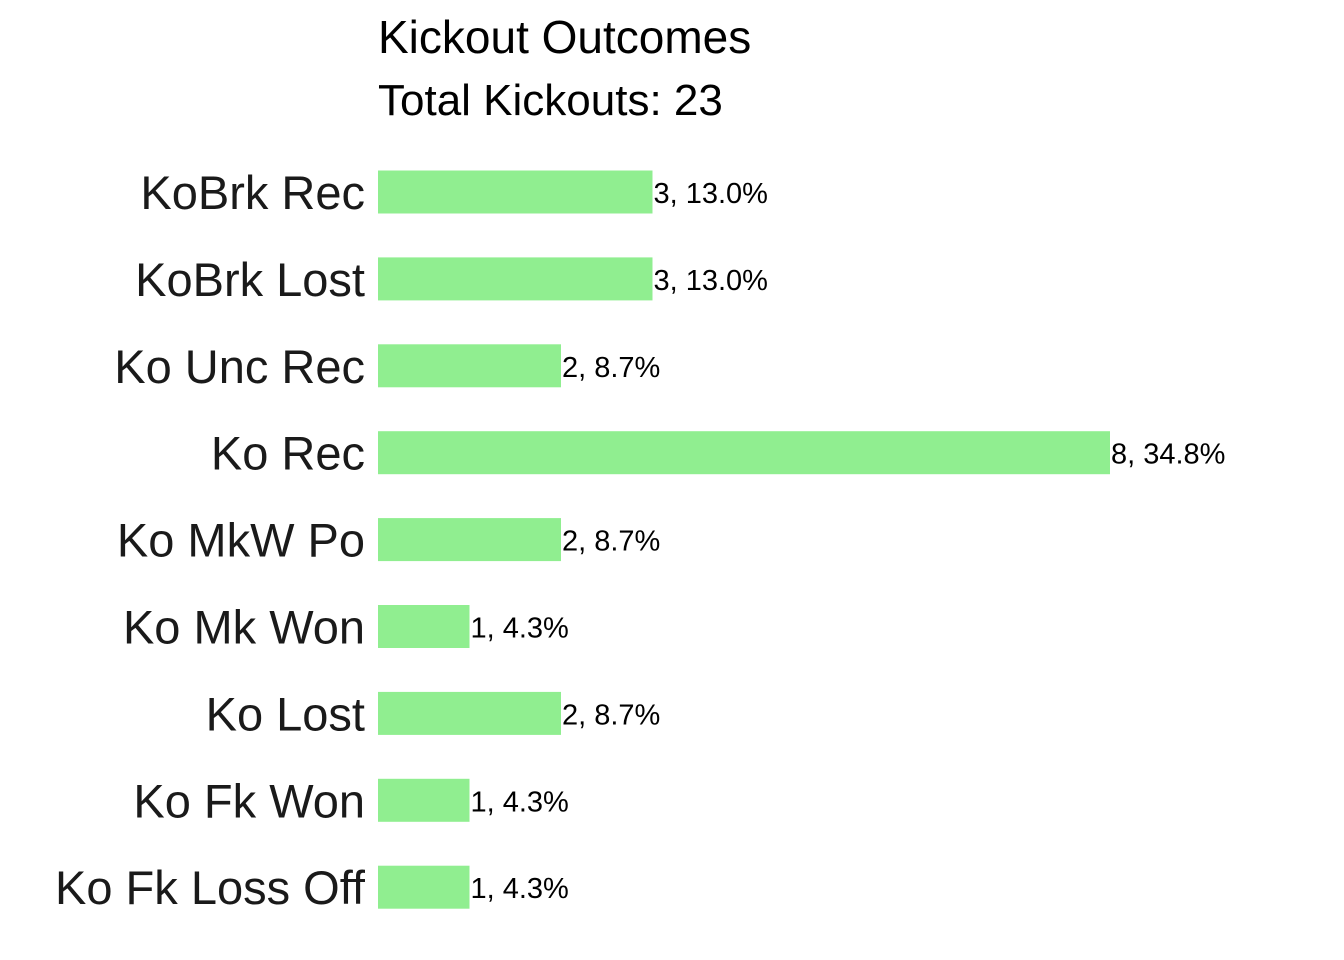 This screenshot has height=960, width=1344. Describe the element at coordinates (239, 366) in the screenshot. I see `category-label: Ko Unc Rec` at that location.